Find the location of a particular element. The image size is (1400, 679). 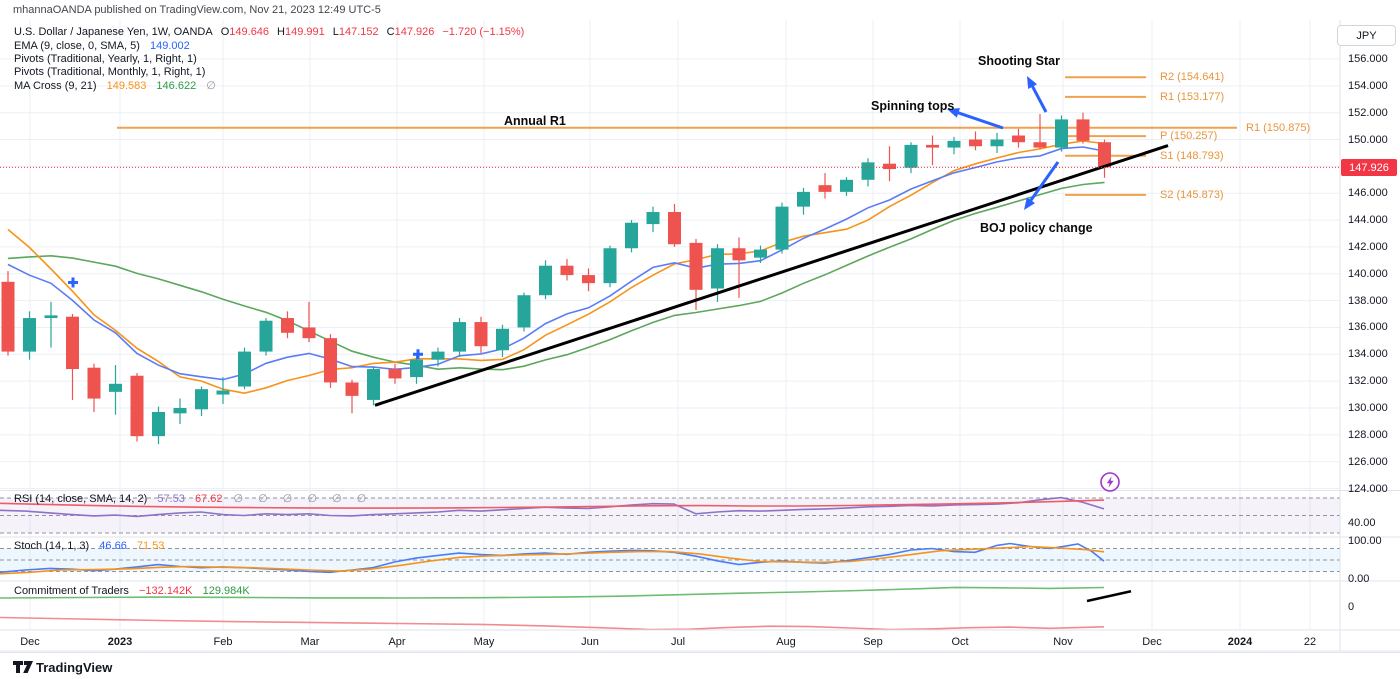

cot-label: Commitment of Traders is located at coordinates (71, 591).